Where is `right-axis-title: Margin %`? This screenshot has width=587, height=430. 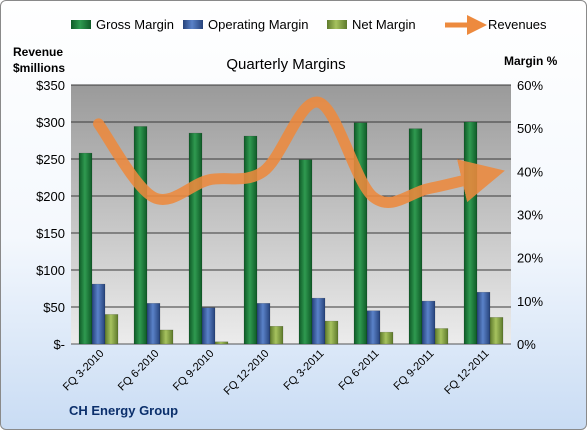
right-axis-title: Margin % is located at coordinates (531, 61).